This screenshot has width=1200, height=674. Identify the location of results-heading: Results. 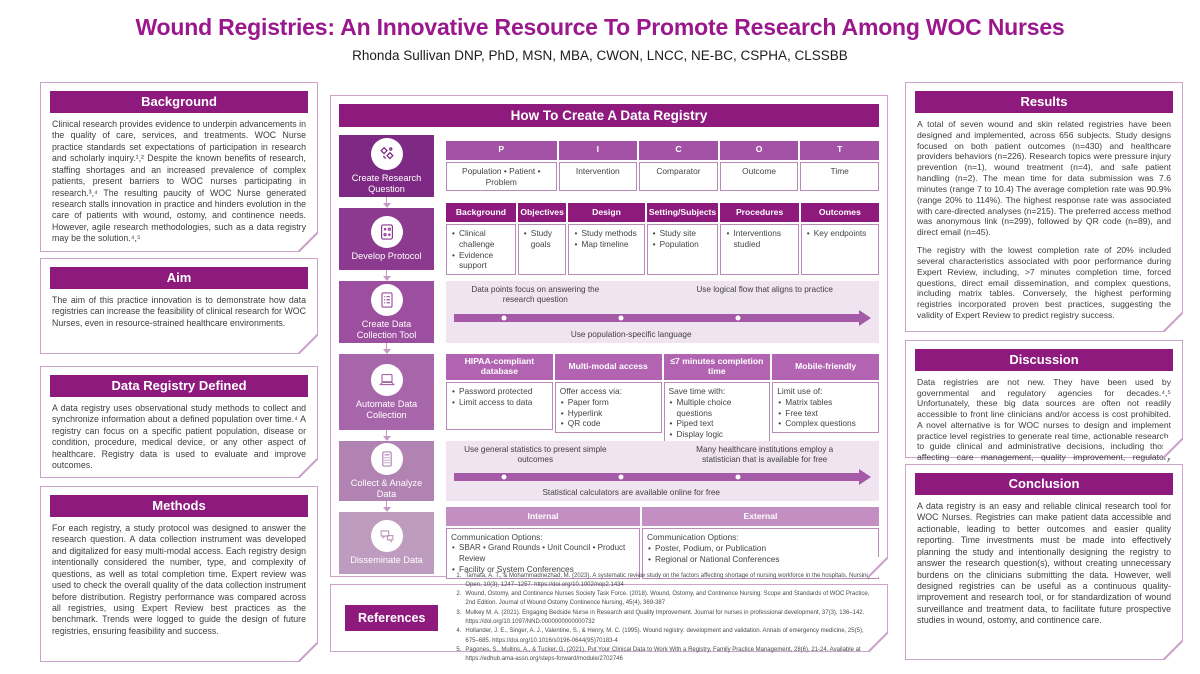
(1044, 102).